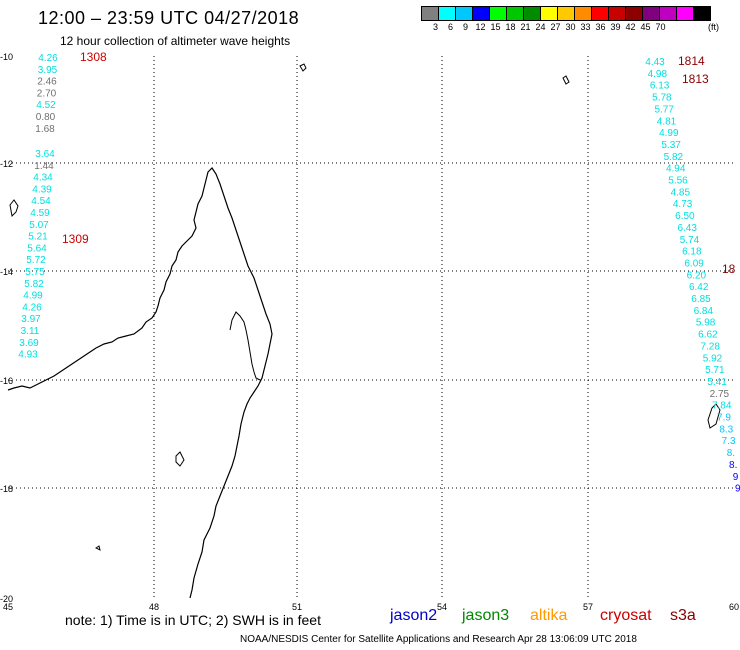 This screenshot has height=650, width=740. Describe the element at coordinates (695, 79) in the screenshot. I see `pass-label-1813: 1813` at that location.